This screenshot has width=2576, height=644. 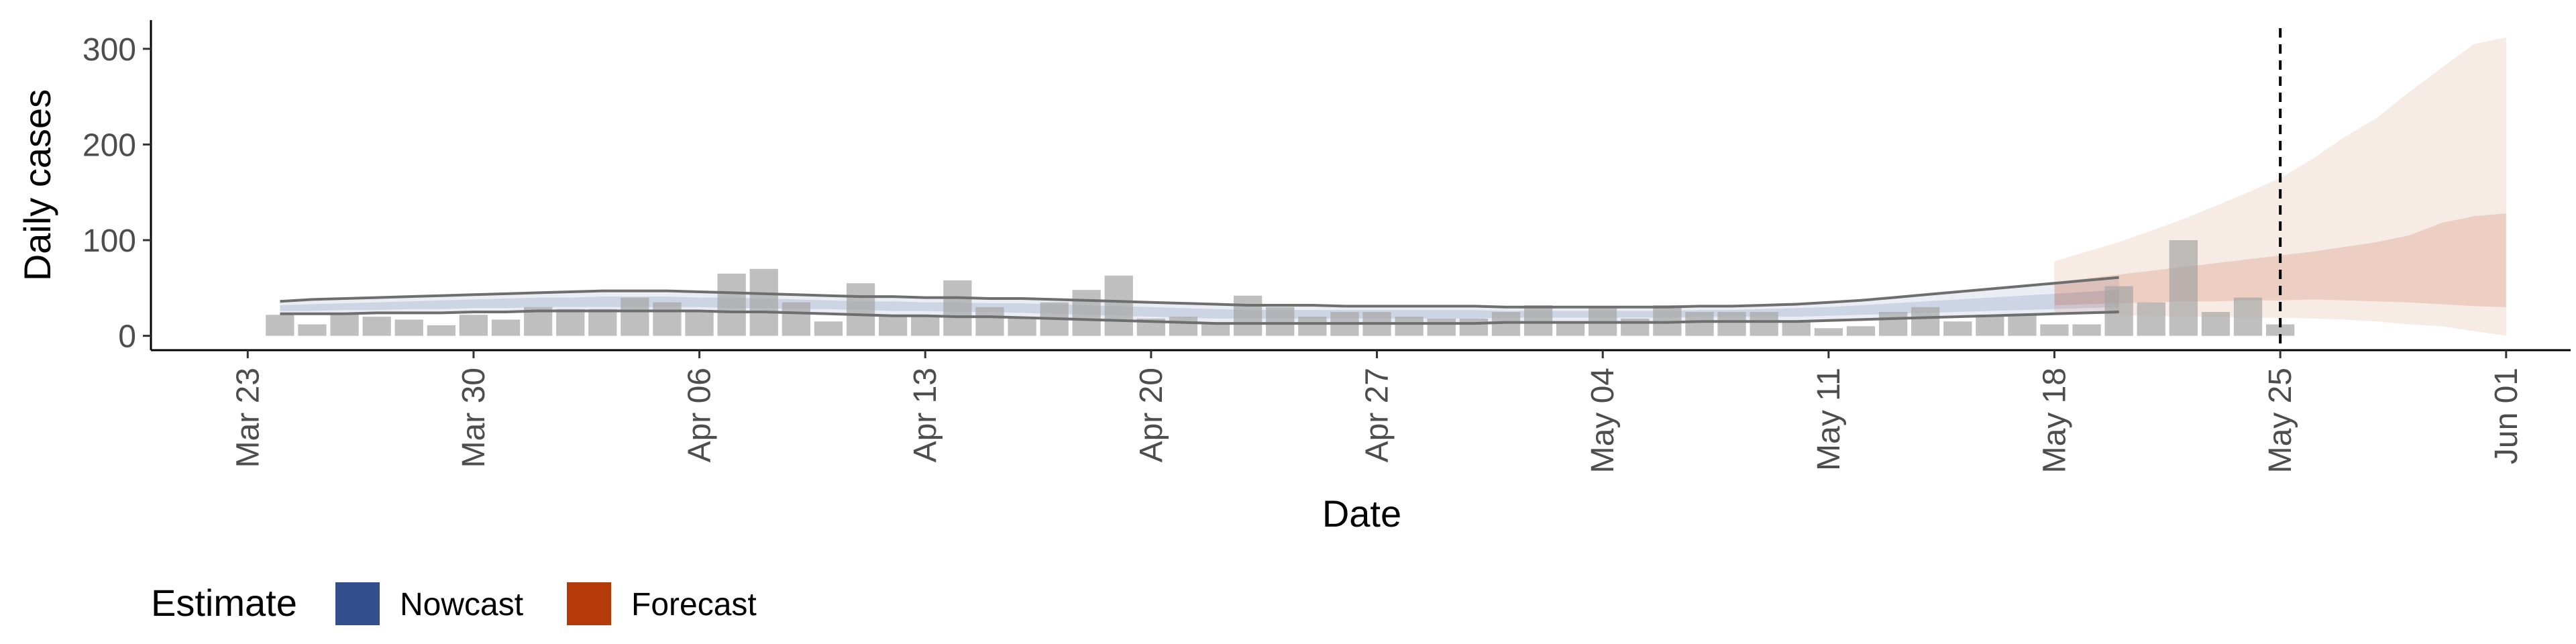 What do you see at coordinates (1151, 415) in the screenshot?
I see `x-tick-label: Apr 20` at bounding box center [1151, 415].